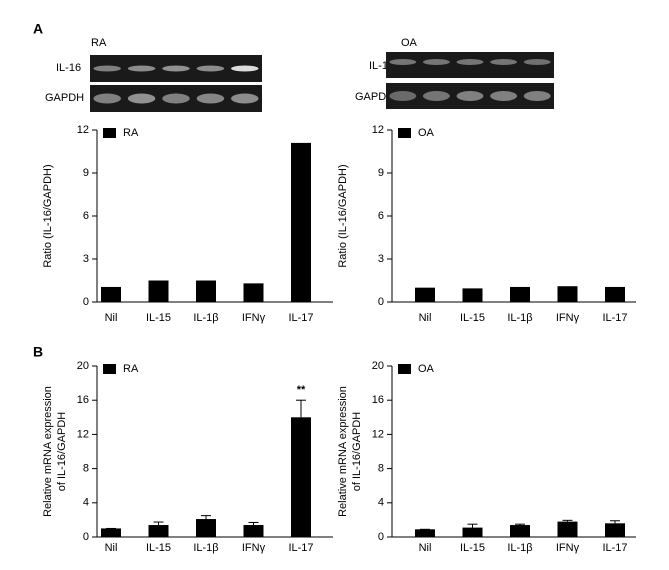 The height and width of the screenshot is (570, 669). Describe the element at coordinates (38, 29) in the screenshot. I see `panel-label: A` at that location.